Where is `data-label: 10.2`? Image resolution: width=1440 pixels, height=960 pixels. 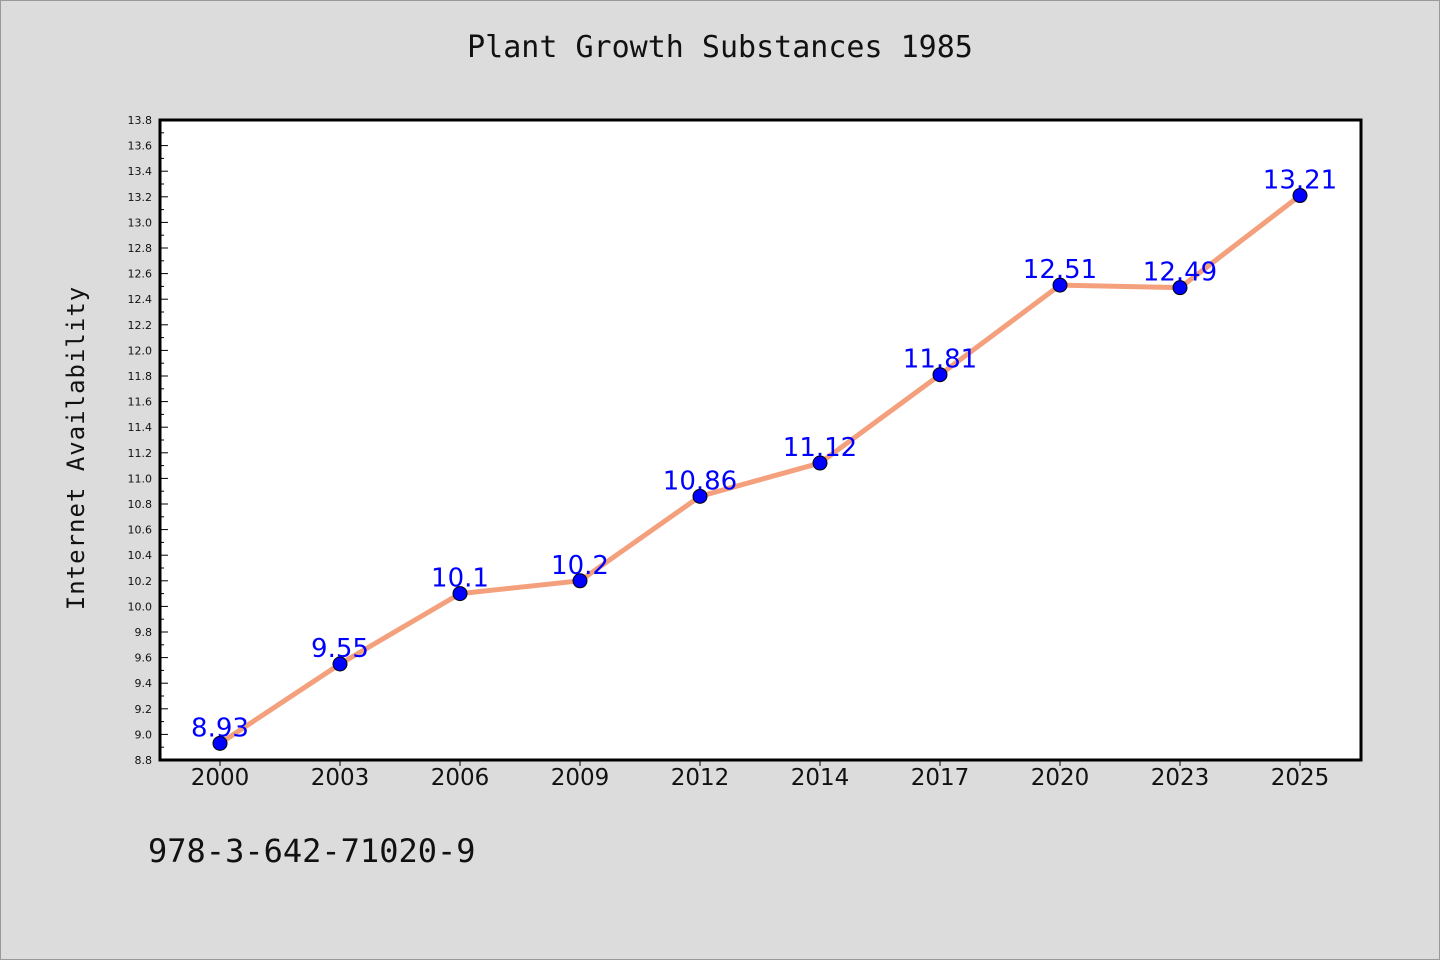 data-label: 10.2 is located at coordinates (580, 566).